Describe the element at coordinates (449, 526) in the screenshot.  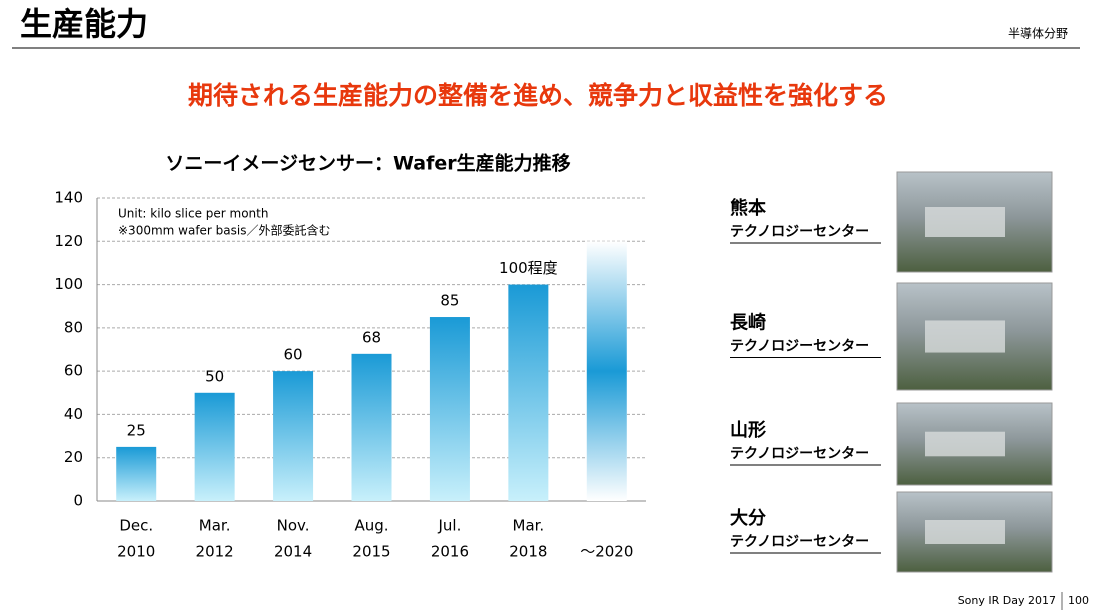
I see `x-tick-label: Jul.` at that location.